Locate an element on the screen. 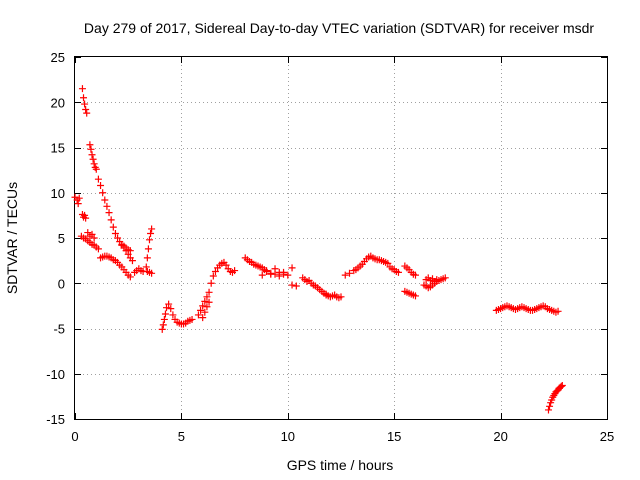 The width and height of the screenshot is (640, 480). y-tick-label: 10 is located at coordinates (58, 193).